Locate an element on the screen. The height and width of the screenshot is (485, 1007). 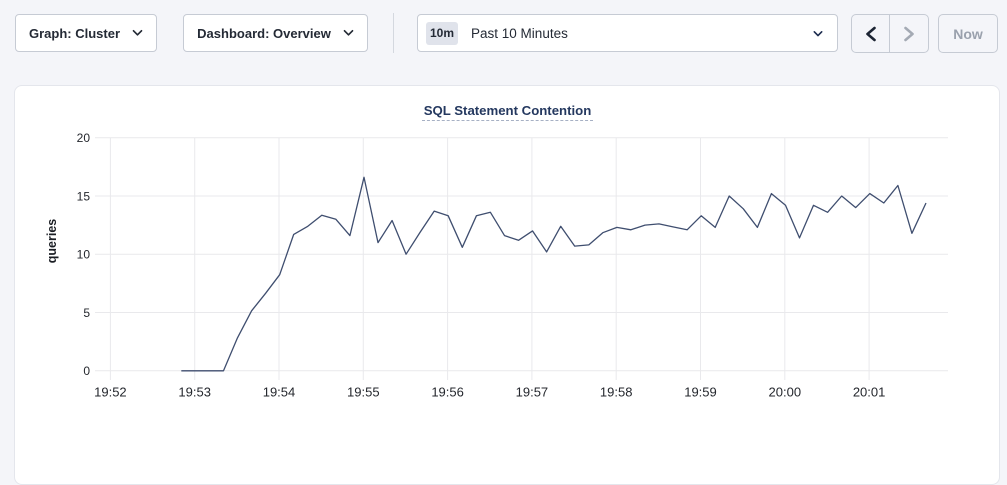
svg-text: 19:53 is located at coordinates (194, 391).